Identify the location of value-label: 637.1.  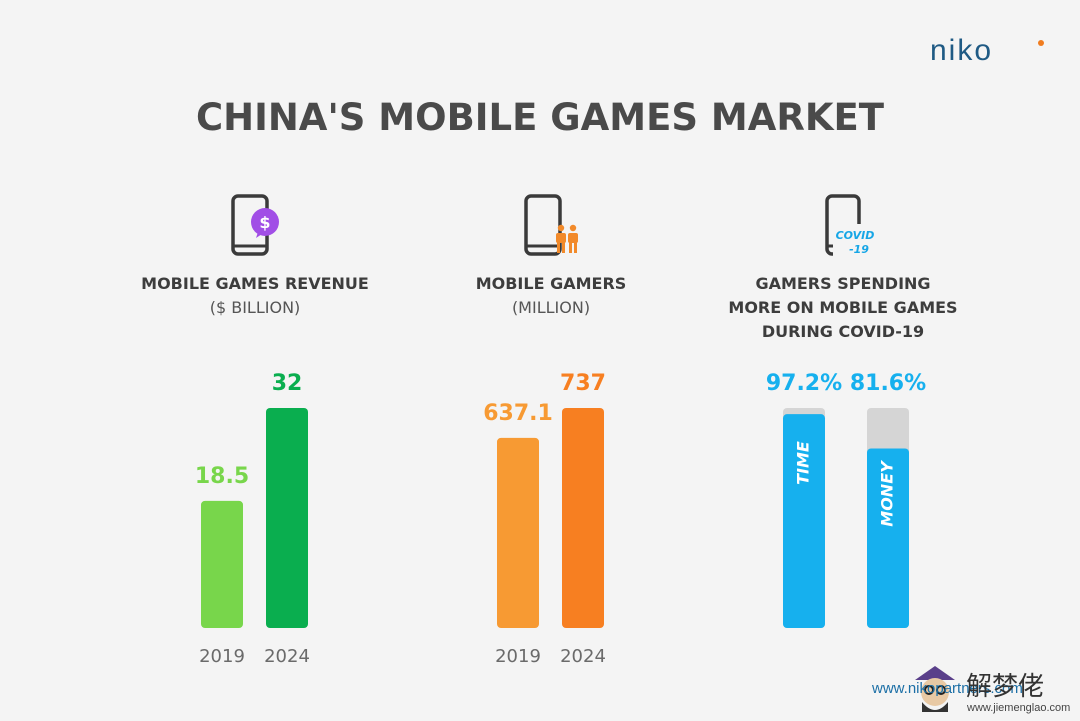
(518, 413).